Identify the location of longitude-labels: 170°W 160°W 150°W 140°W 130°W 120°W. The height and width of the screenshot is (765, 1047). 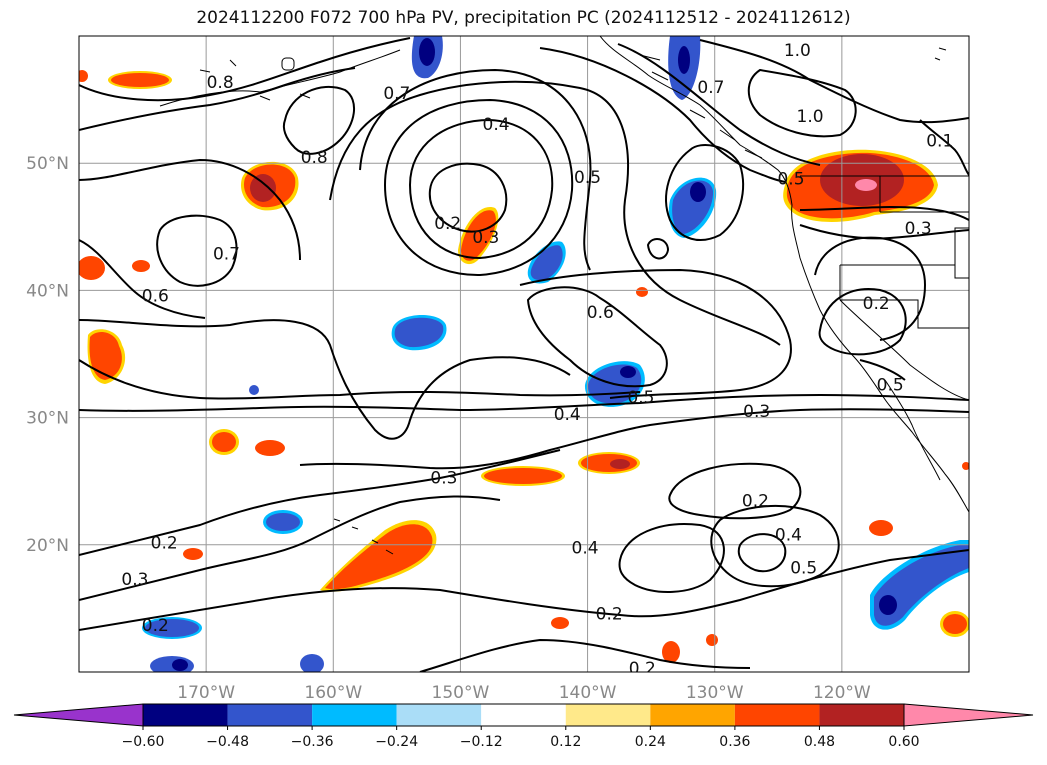
(524, 693).